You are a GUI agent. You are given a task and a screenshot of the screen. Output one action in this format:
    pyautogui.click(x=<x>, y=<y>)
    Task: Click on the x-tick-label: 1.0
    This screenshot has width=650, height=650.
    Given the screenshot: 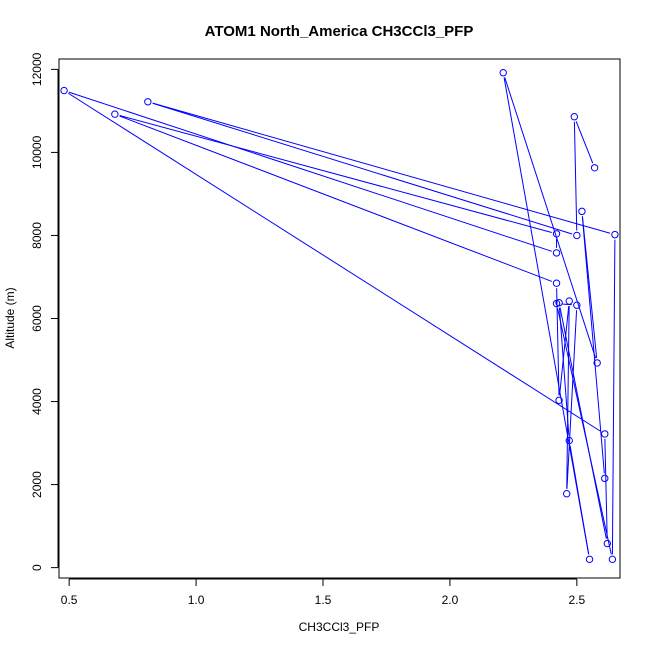 What is the action you would take?
    pyautogui.click(x=196, y=600)
    